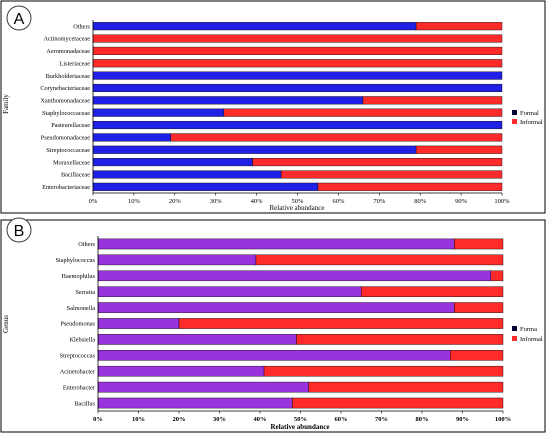 This screenshot has width=550, height=433. What do you see at coordinates (181, 371) in the screenshot?
I see `bar-forma-acinetobacter` at bounding box center [181, 371].